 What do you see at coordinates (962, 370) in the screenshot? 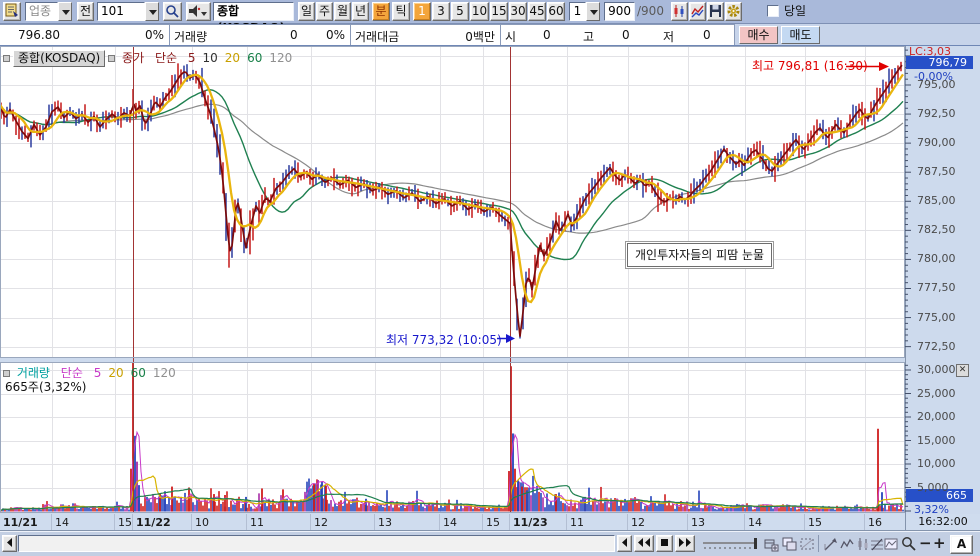
I see `close-pane-icon: ✕` at bounding box center [962, 370].